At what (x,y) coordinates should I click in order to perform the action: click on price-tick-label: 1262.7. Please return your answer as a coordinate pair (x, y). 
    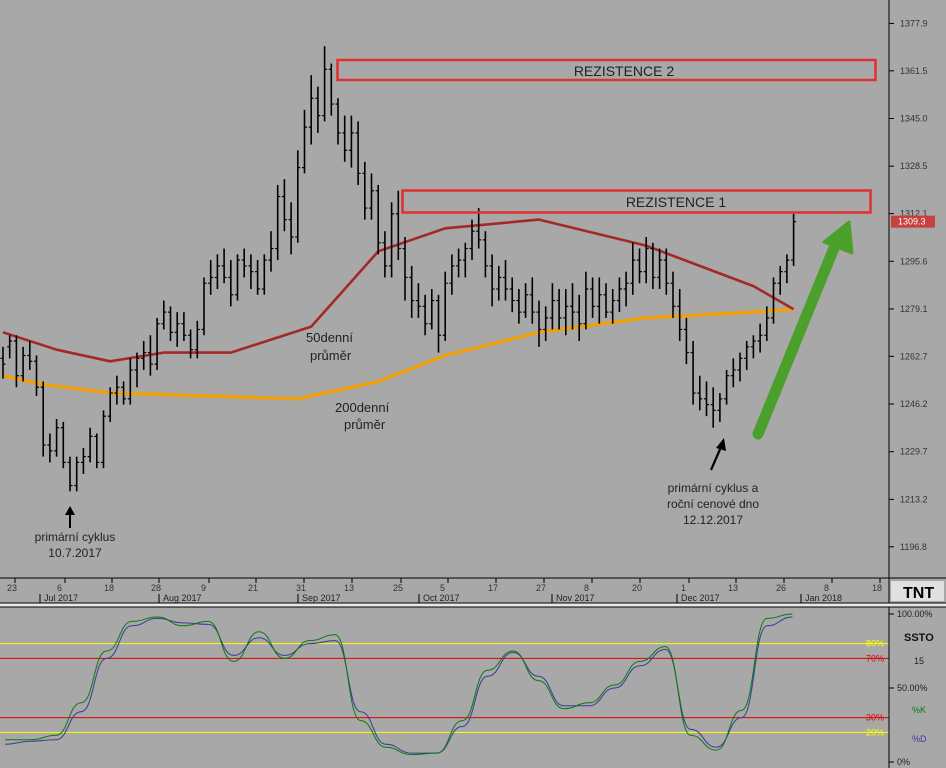
    Looking at the image, I should click on (914, 356).